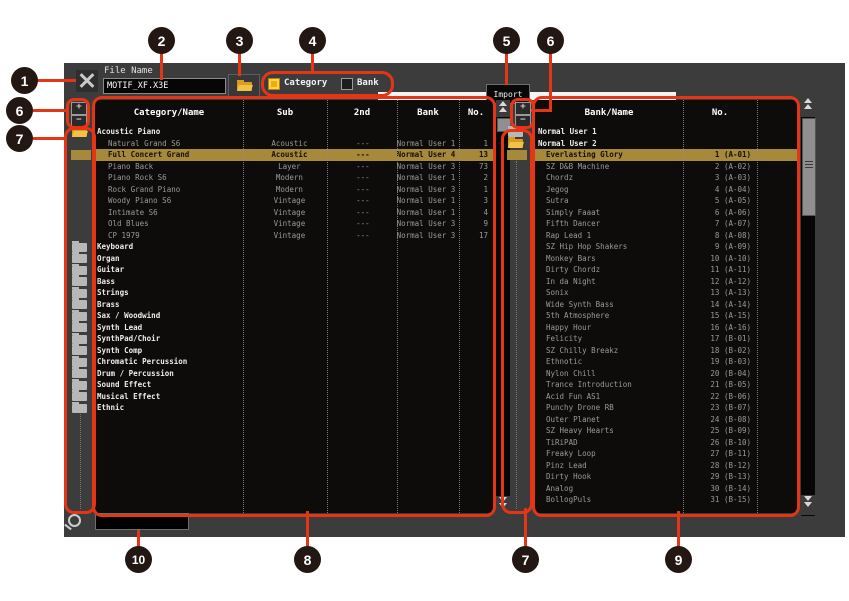 The image size is (849, 601). What do you see at coordinates (294, 293) in the screenshot?
I see `table-row: Strings` at bounding box center [294, 293].